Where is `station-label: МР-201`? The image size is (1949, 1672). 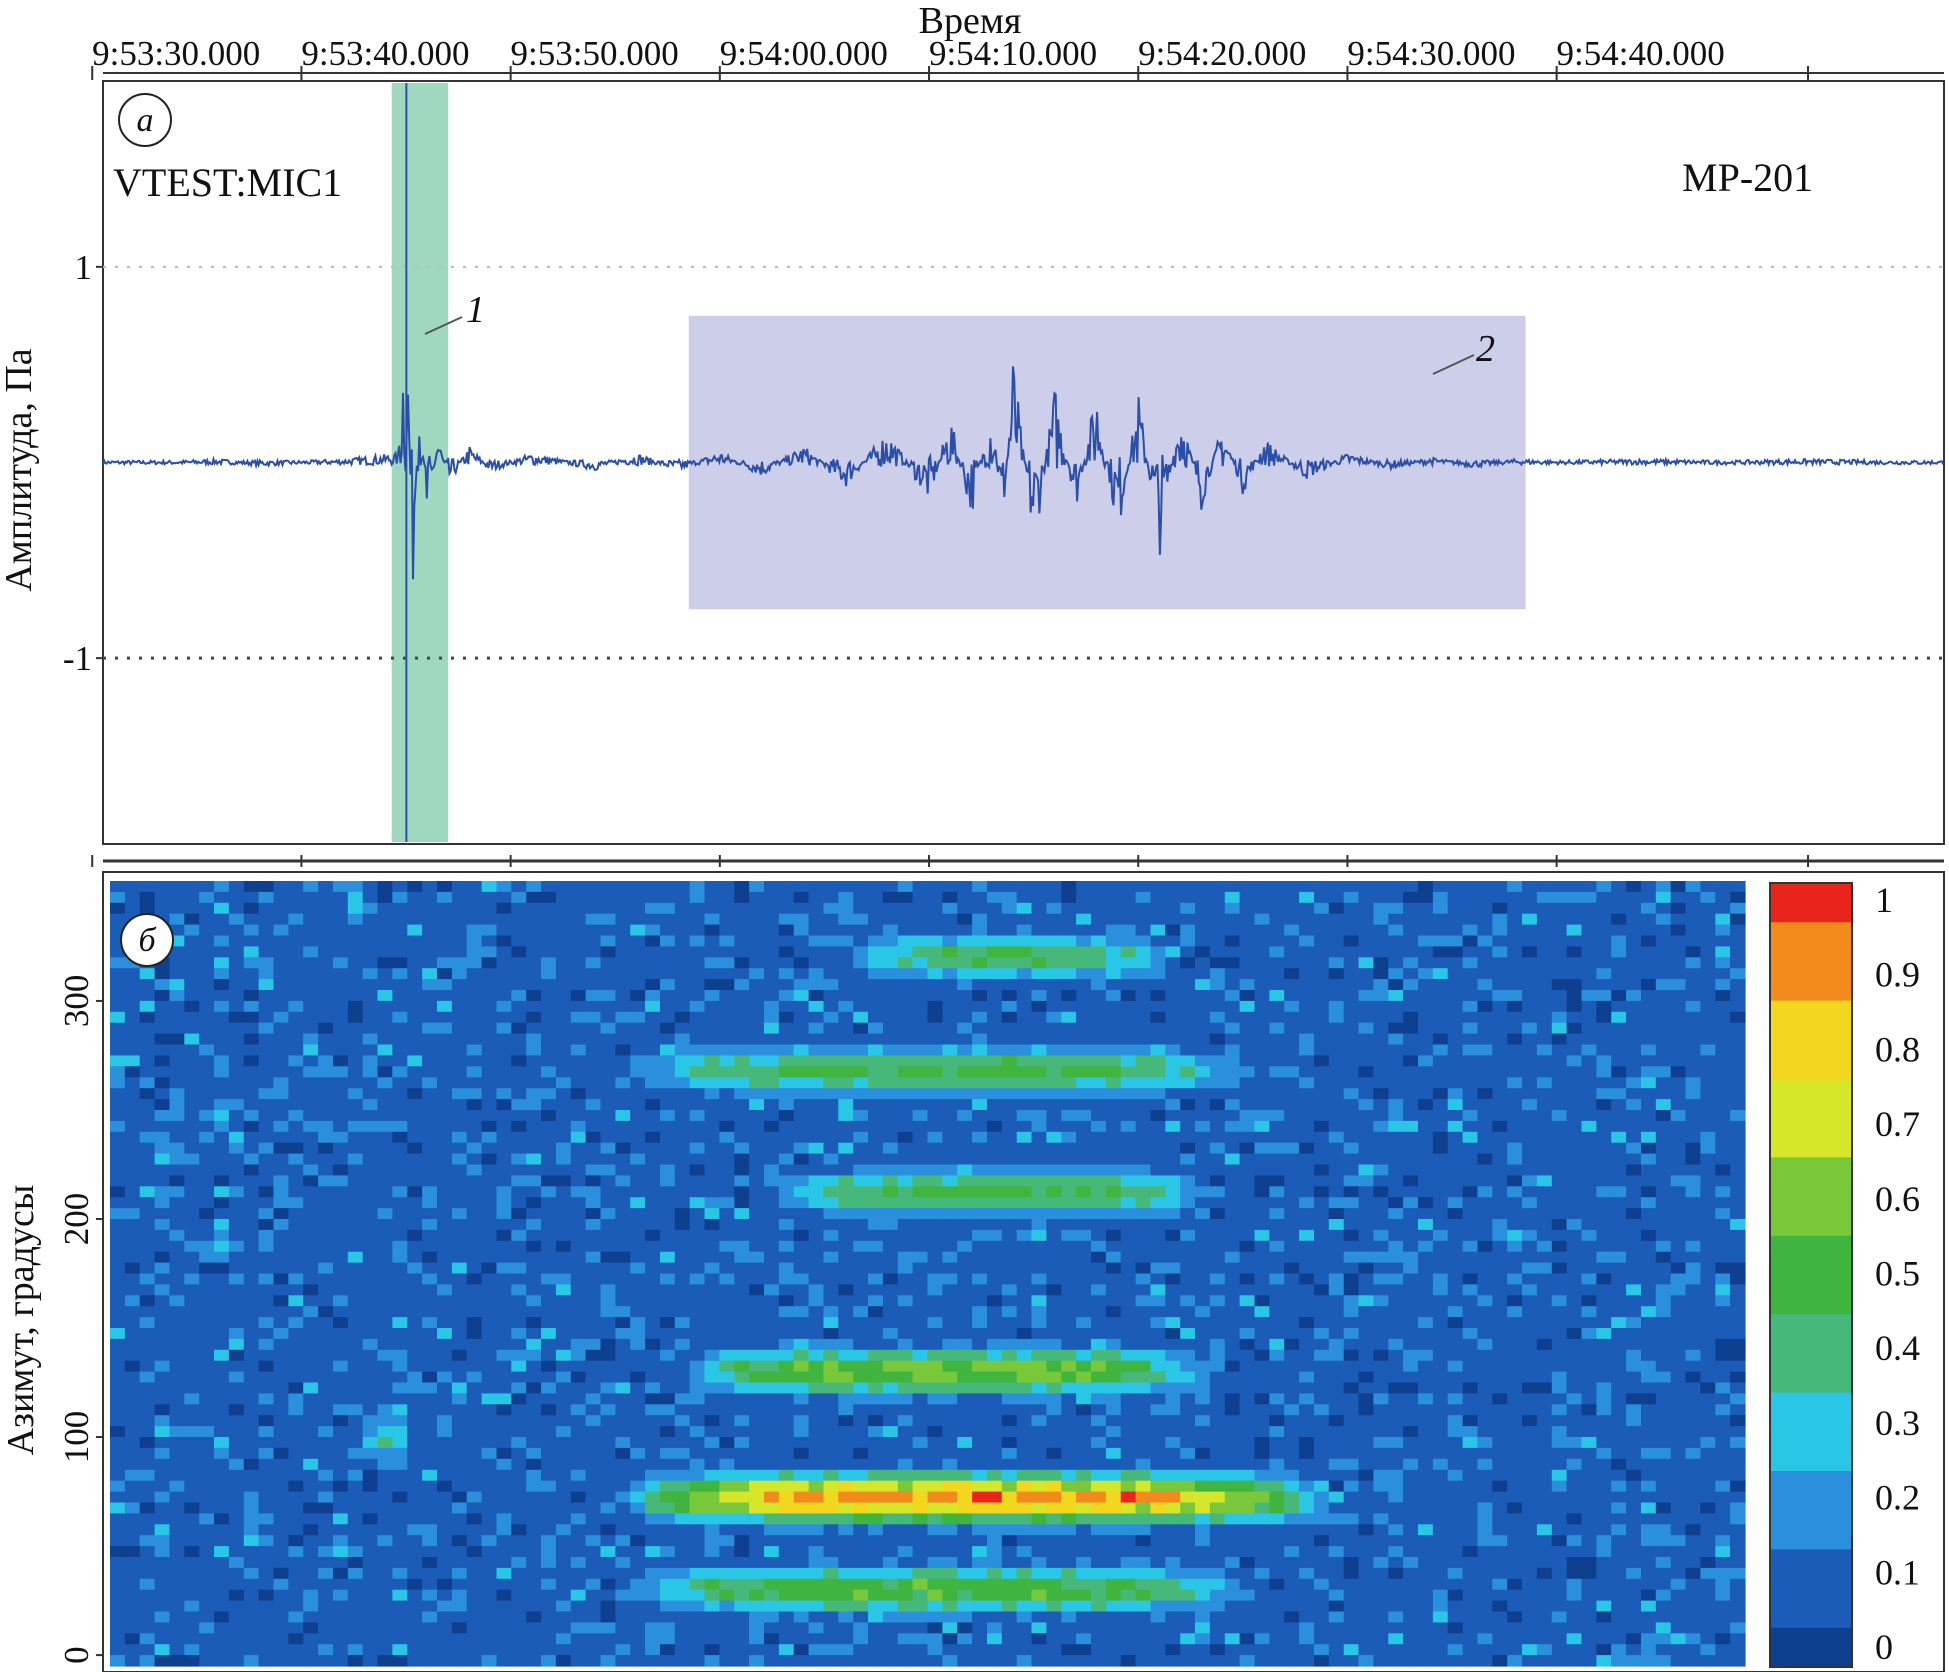 station-label: МР-201 is located at coordinates (1747, 177).